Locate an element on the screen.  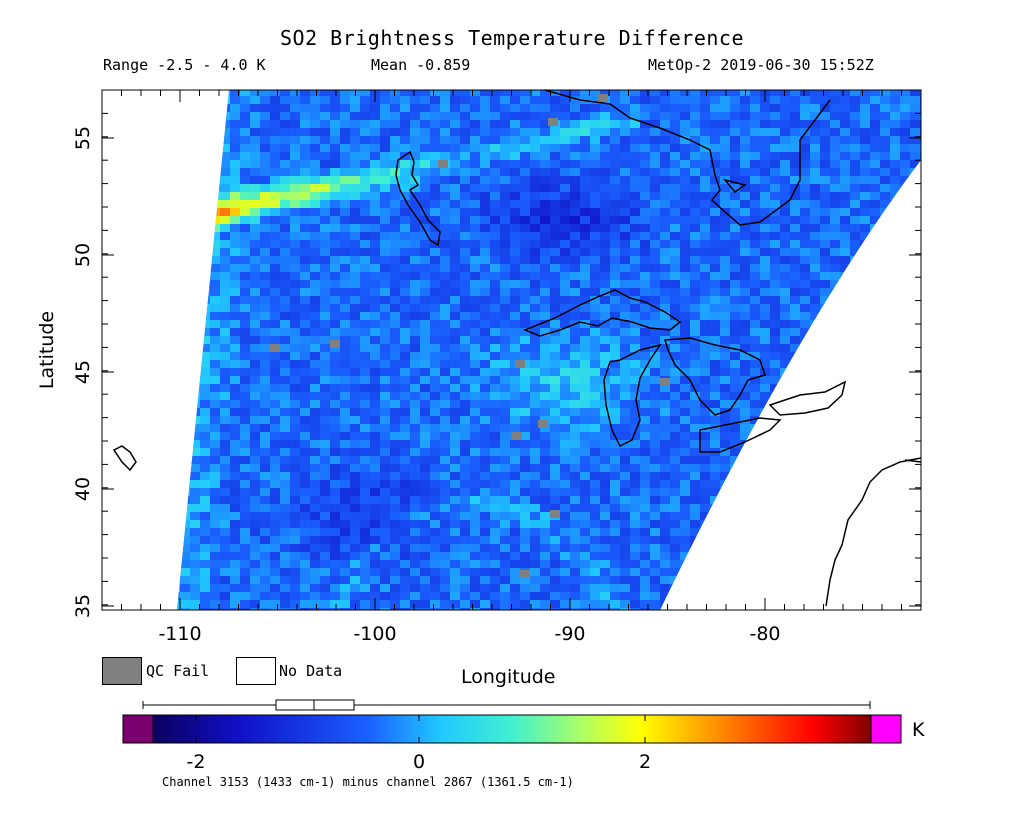
colorbar-under is located at coordinates (138, 729).